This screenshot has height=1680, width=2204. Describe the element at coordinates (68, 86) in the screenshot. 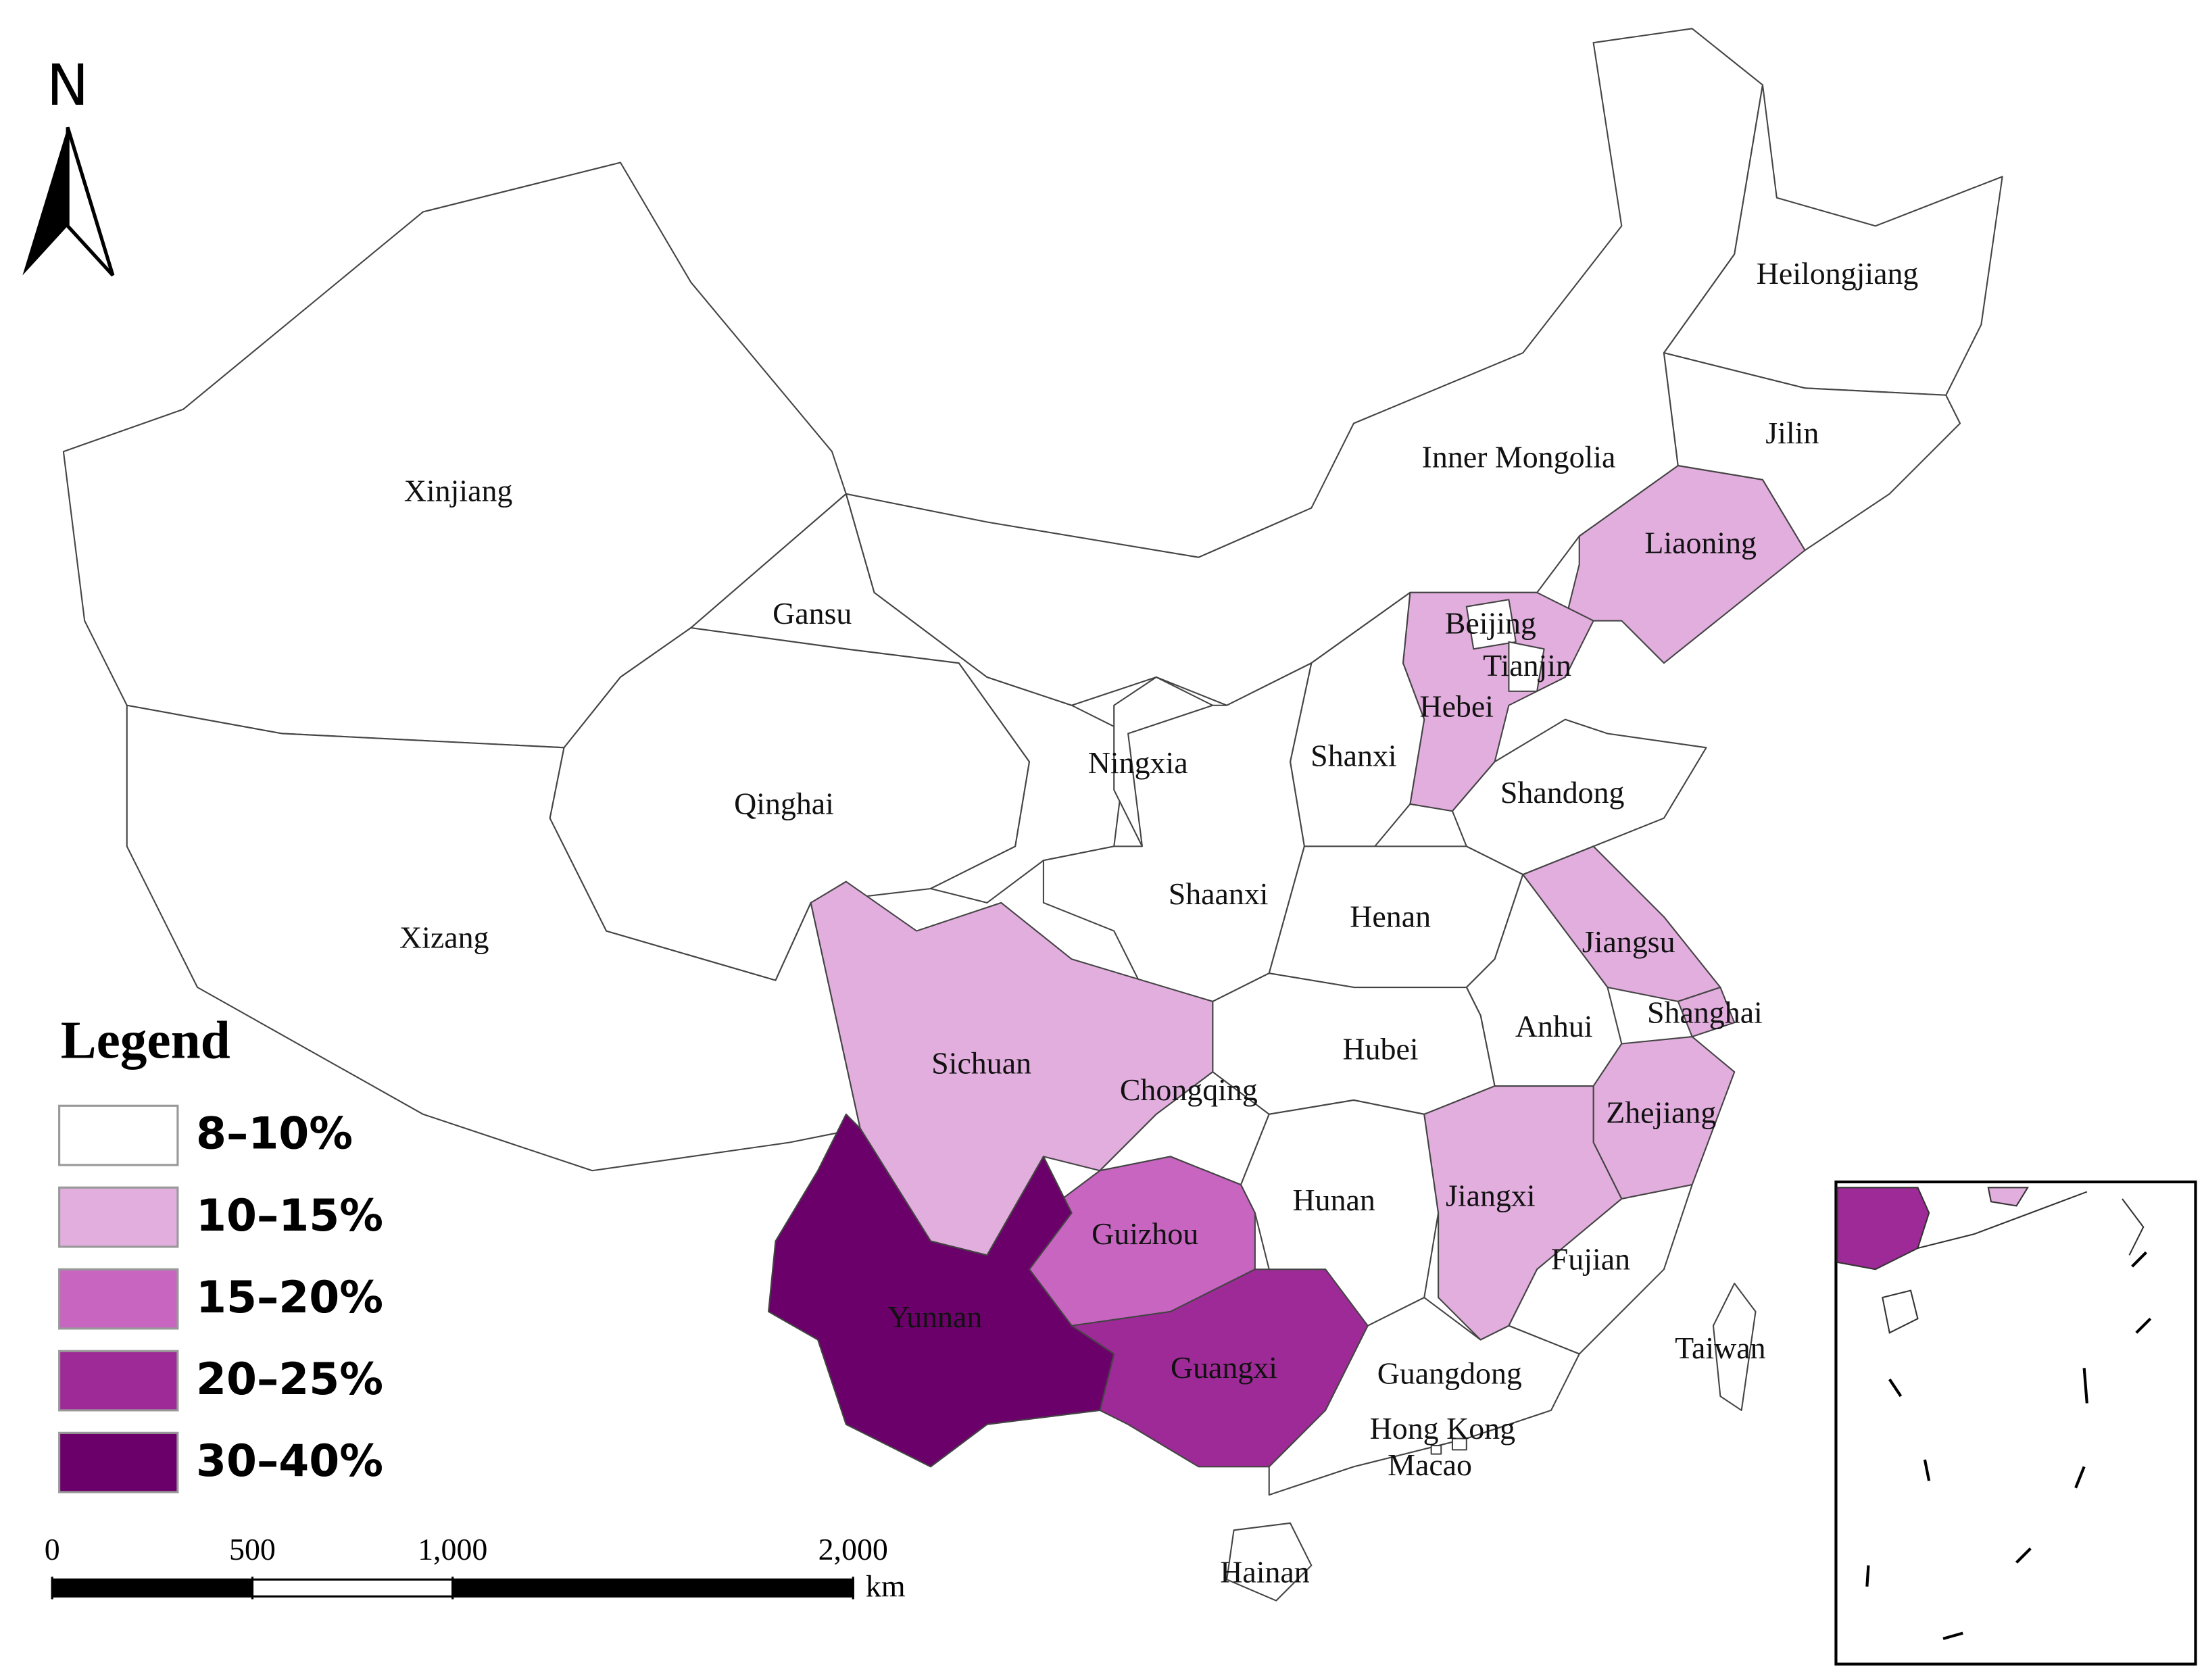

I see `north-label: N` at that location.